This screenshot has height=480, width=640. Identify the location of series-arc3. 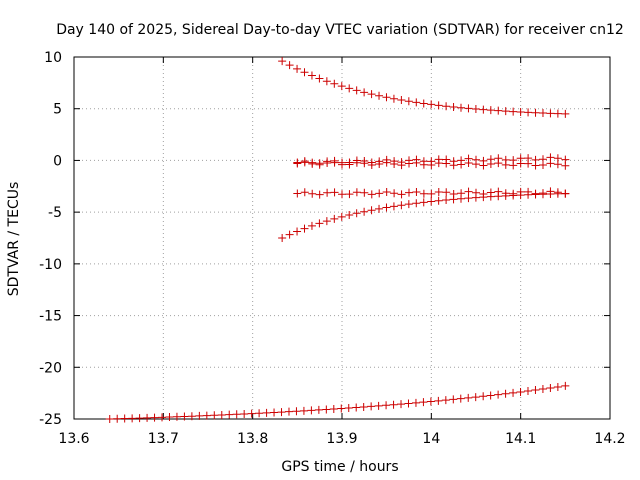
(431, 164).